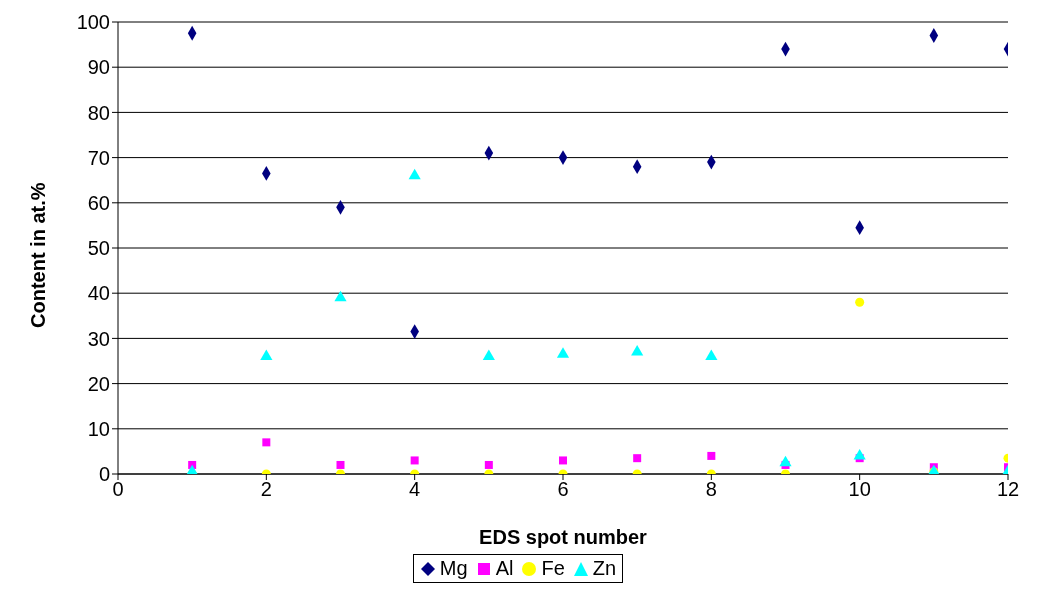 This screenshot has height=604, width=1040. I want to click on y-tick-label: 60, so click(98, 202).